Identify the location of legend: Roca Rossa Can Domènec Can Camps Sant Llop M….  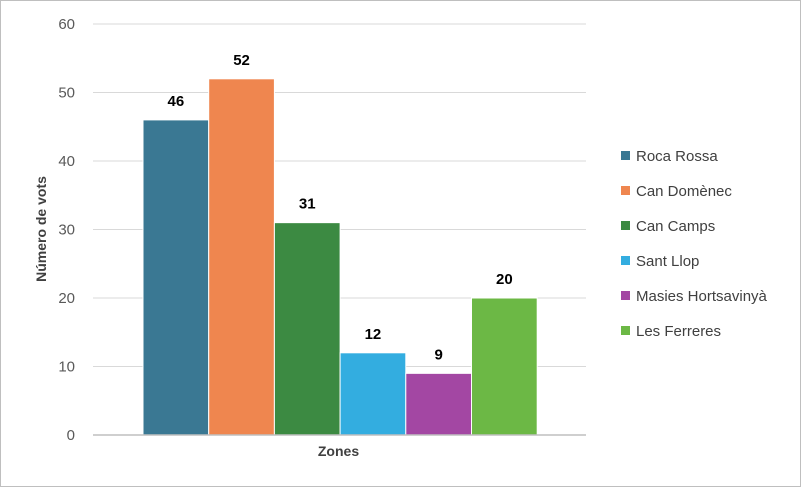
(694, 244).